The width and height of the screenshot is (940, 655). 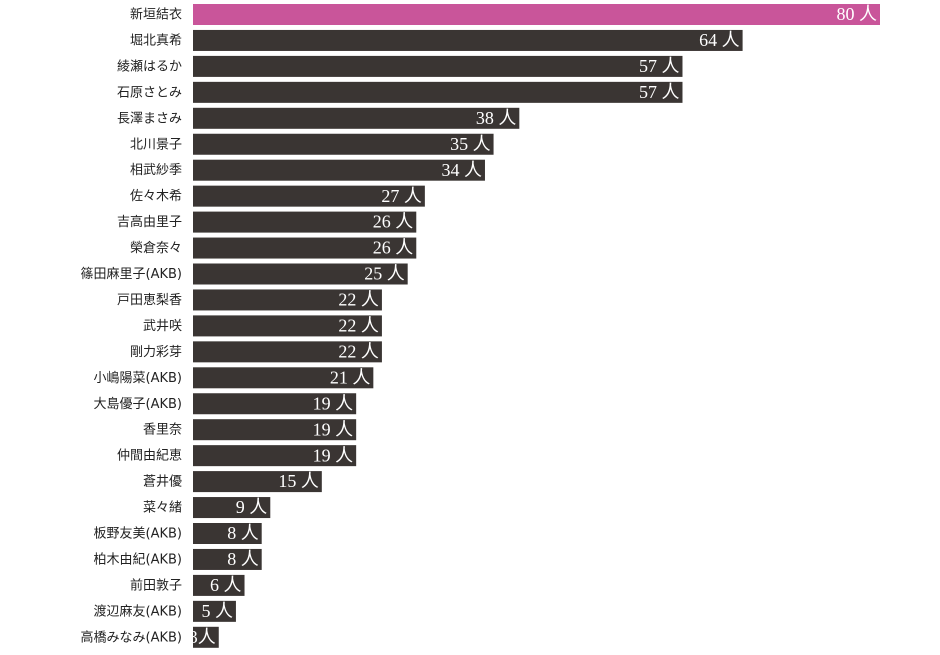 I want to click on category-label: 仲間由紀恵, so click(x=149, y=456).